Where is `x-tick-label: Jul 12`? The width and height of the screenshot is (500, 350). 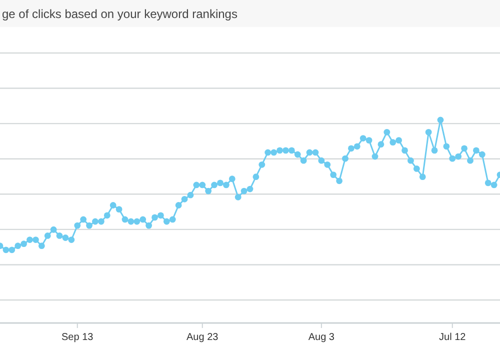
x-tick-label: Jul 12 is located at coordinates (452, 337).